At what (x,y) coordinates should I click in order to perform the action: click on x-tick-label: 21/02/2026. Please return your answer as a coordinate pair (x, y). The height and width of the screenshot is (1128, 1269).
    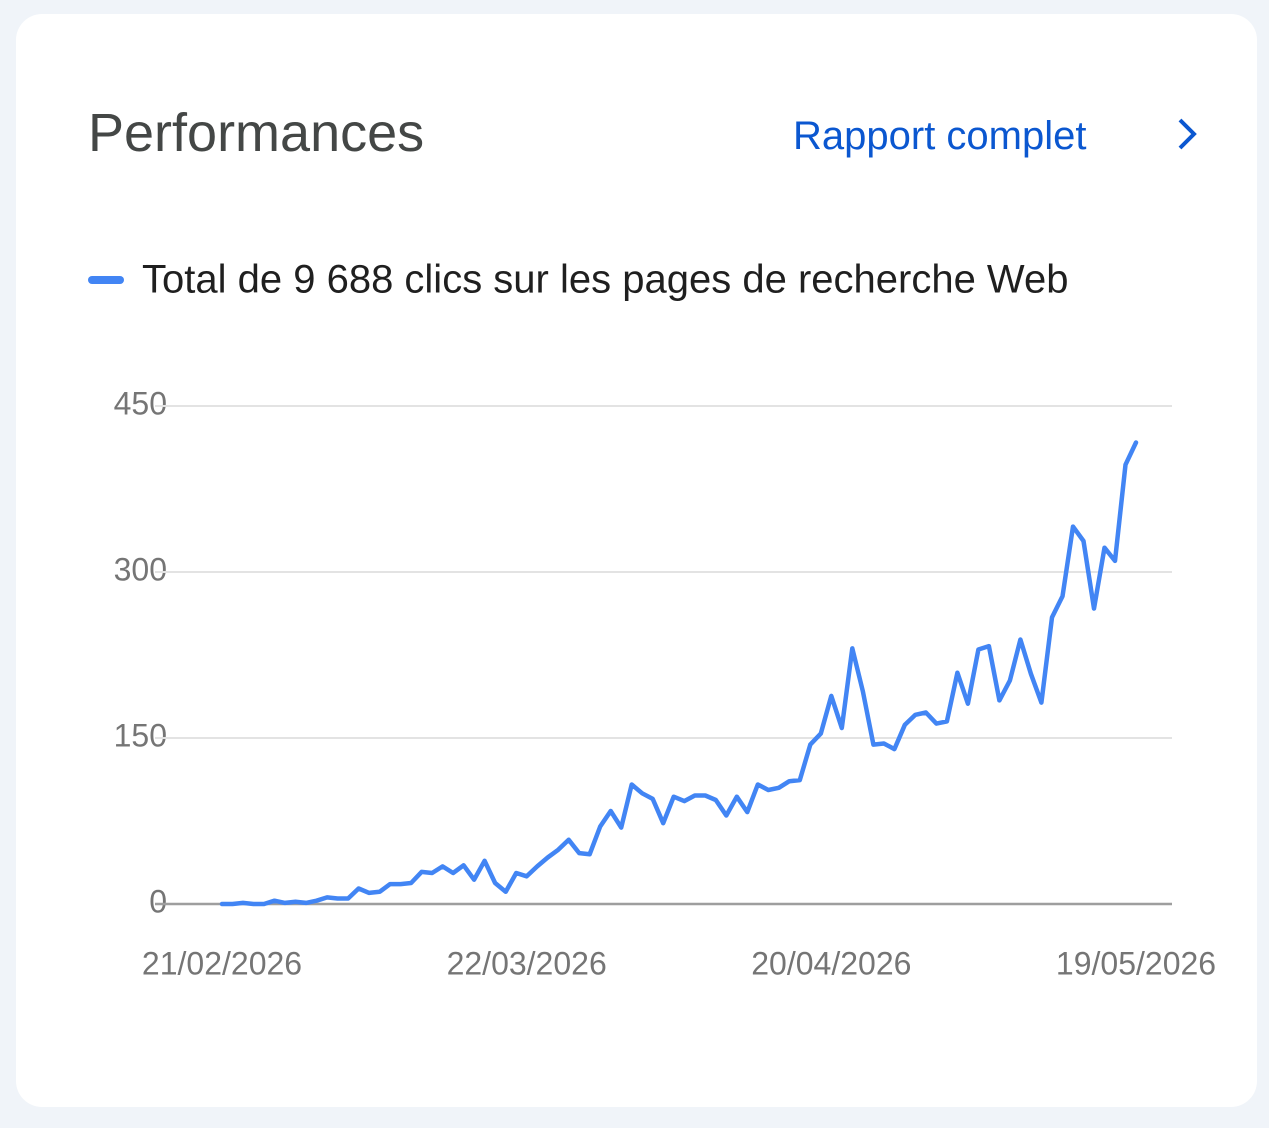
    Looking at the image, I should click on (222, 963).